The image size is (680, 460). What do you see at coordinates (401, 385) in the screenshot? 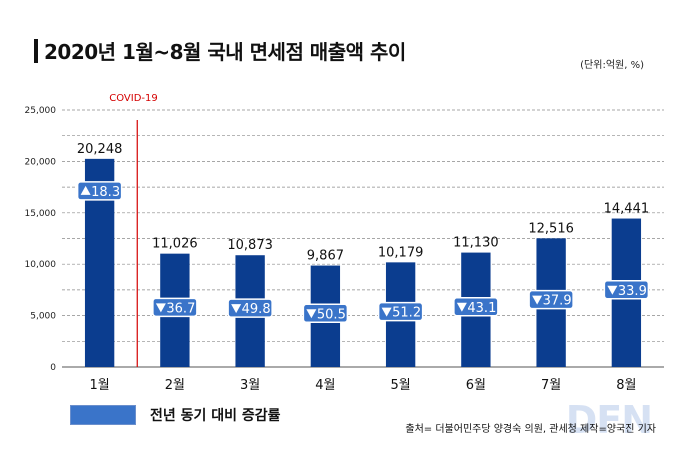
I see `x-tick-label: 5월` at bounding box center [401, 385].